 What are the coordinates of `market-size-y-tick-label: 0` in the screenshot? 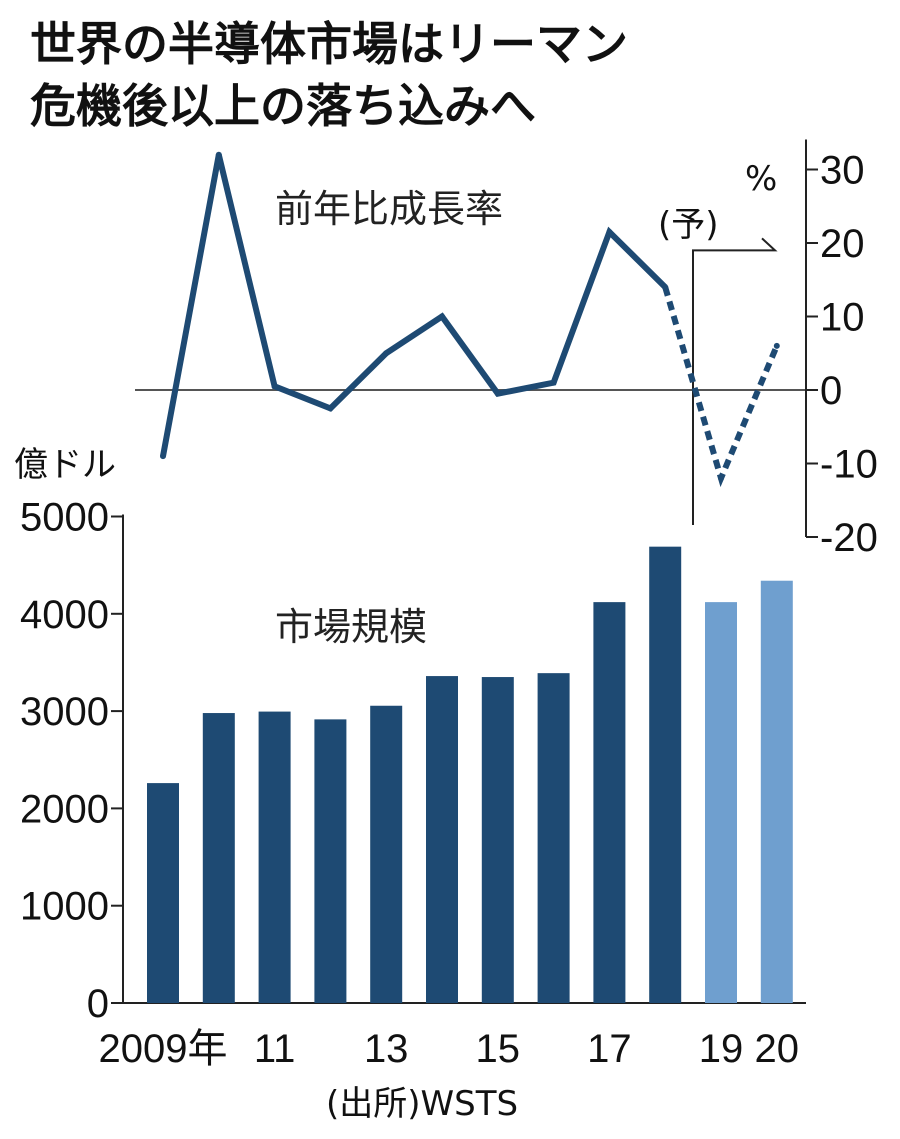 It's located at (98, 1004).